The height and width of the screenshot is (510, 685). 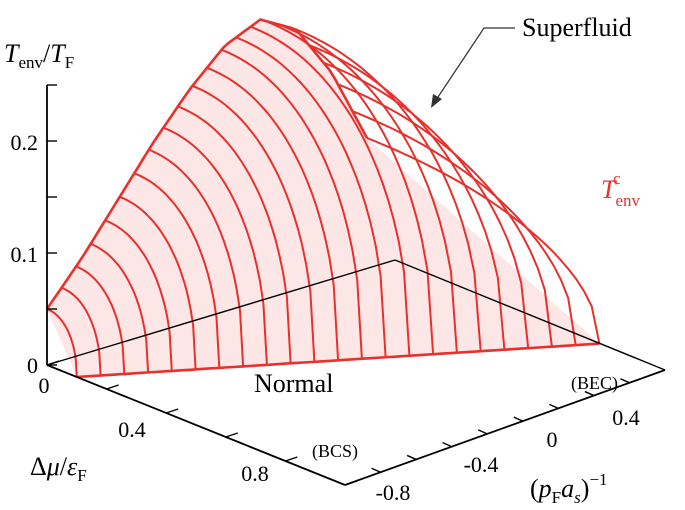 I want to click on z-tick-label-0.1: 0.1, so click(x=25, y=254).